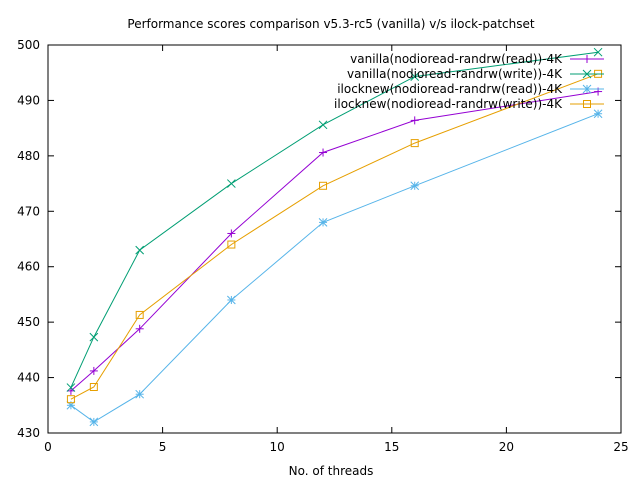  I want to click on x-axis-label: No. of threads, so click(331, 471).